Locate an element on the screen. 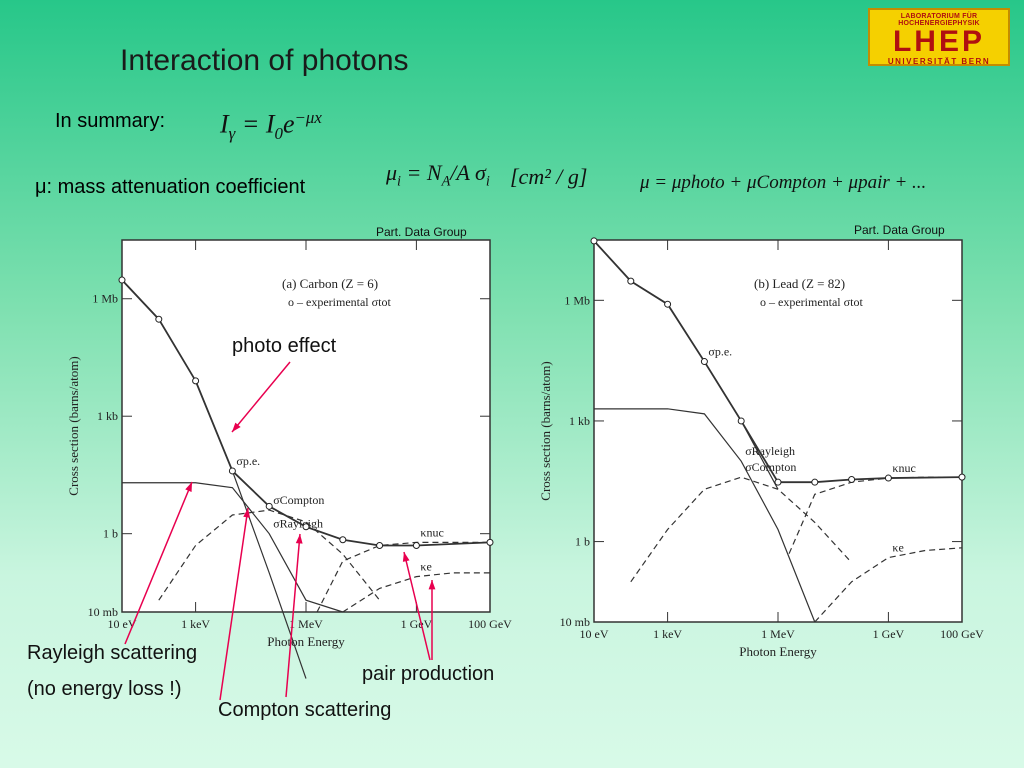  logo-line-2: LHEP is located at coordinates (938, 41).